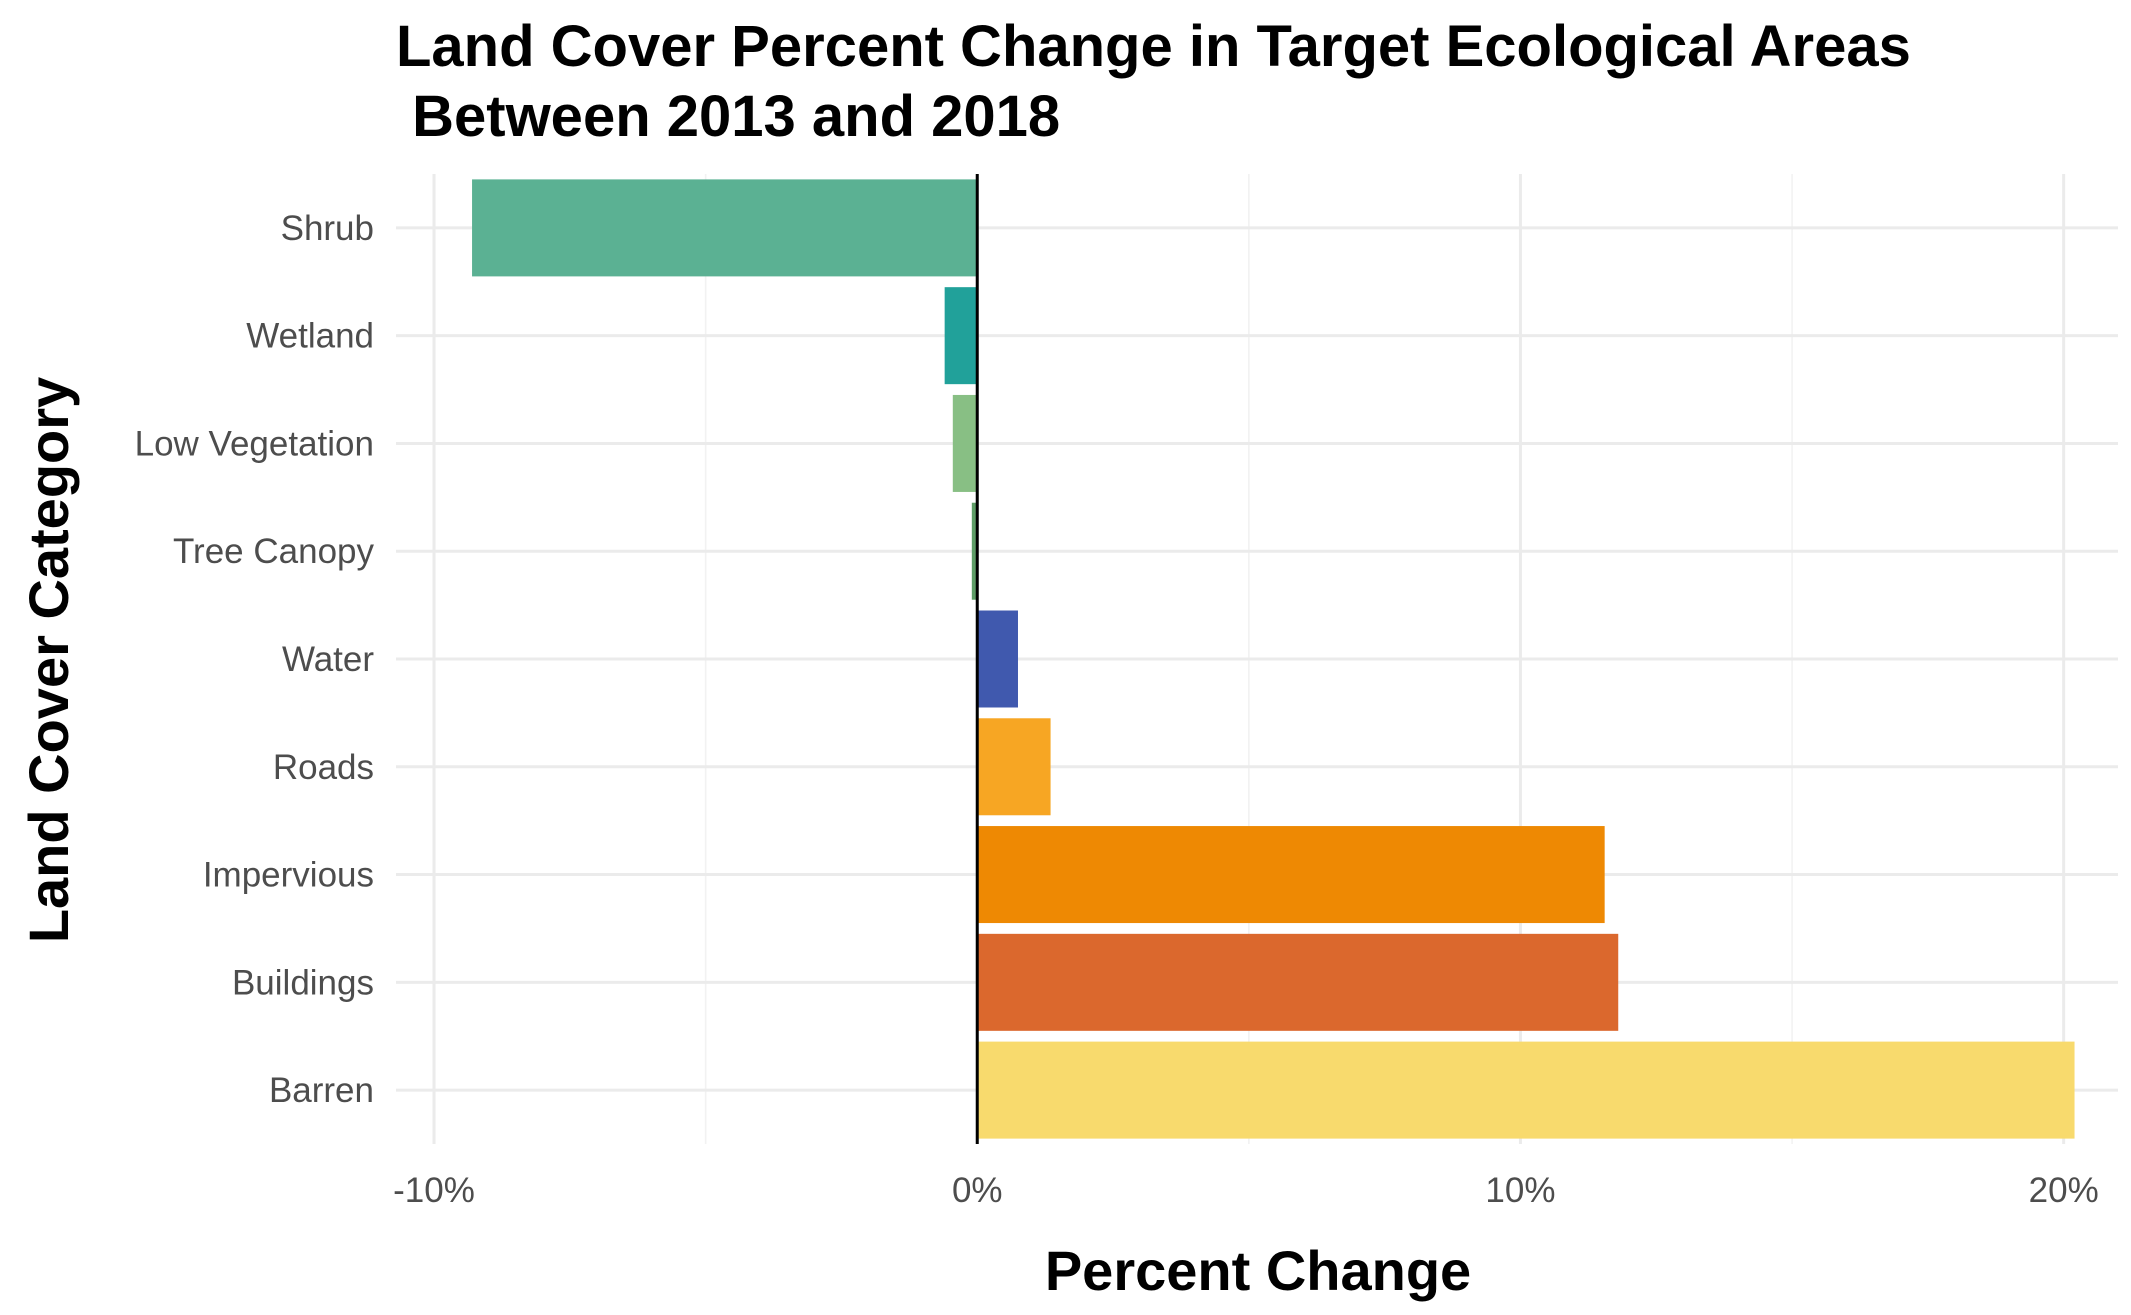 The height and width of the screenshot is (1315, 2131). I want to click on bar-water, so click(997, 659).